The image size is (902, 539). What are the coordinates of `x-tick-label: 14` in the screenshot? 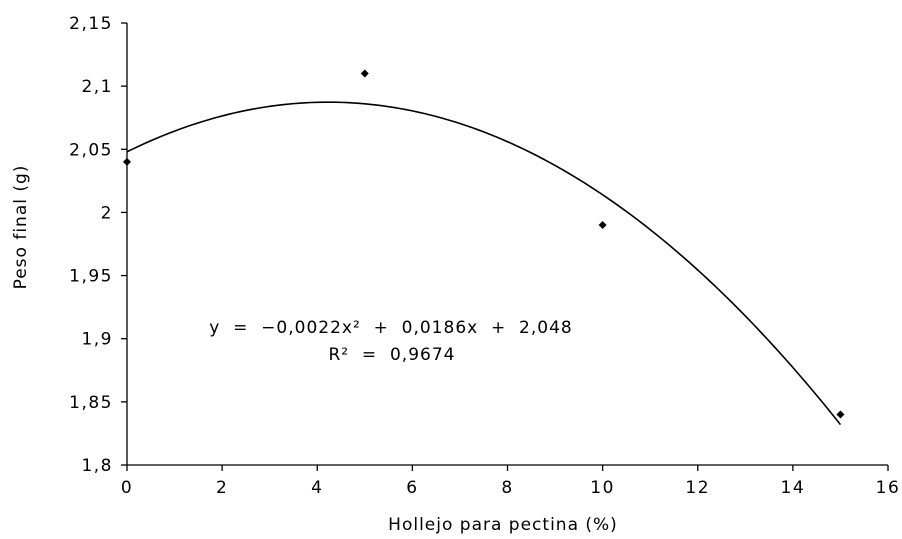 It's located at (793, 488).